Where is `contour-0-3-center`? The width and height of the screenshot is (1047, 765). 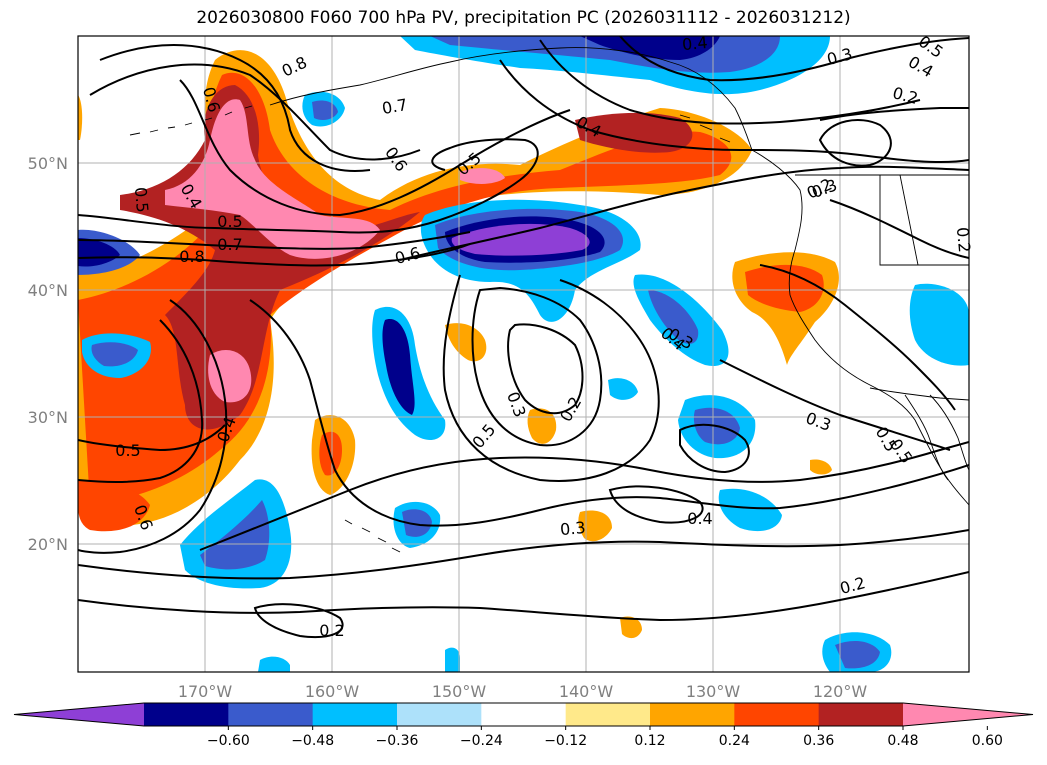 contour-0-3-center is located at coordinates (545, 369).